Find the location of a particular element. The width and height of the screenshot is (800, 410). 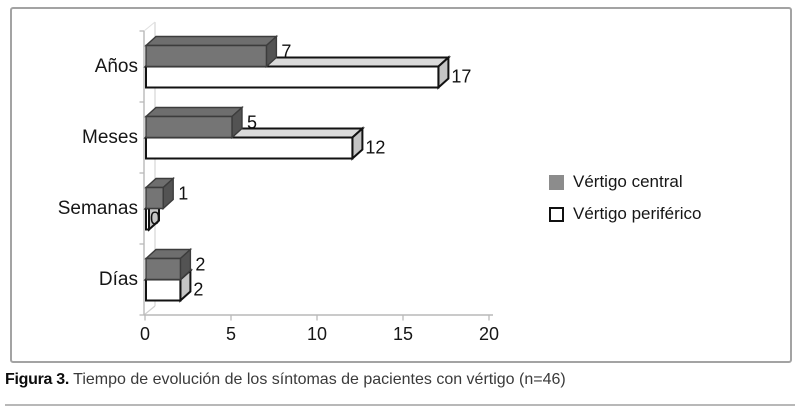

value-label-periferico: 12 is located at coordinates (375, 147).